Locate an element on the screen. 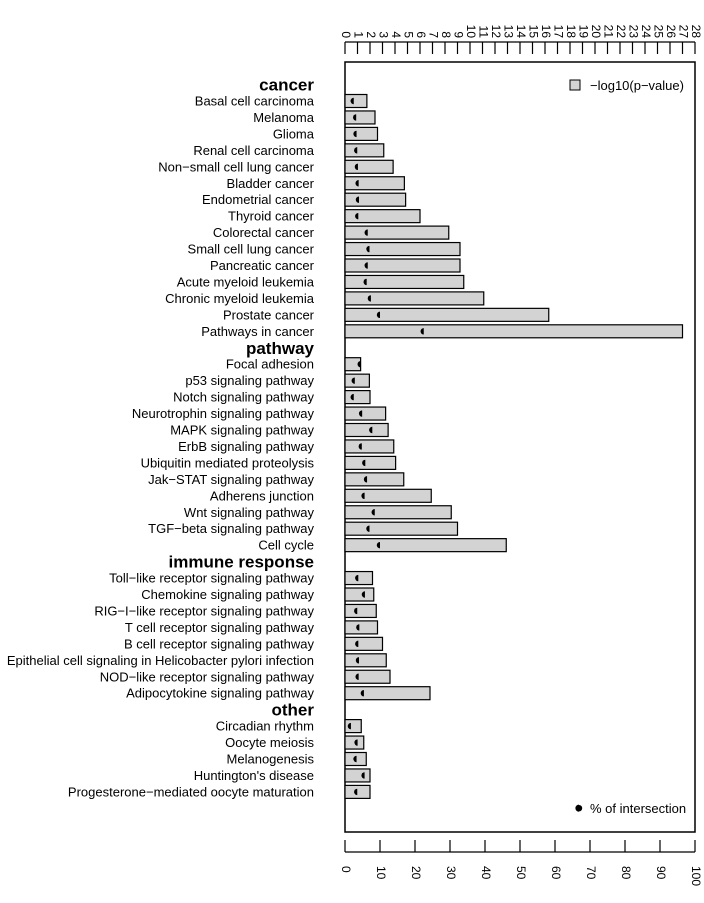 This screenshot has height=903, width=704. top-axis-tick-label: 7 is located at coordinates (433, 34).